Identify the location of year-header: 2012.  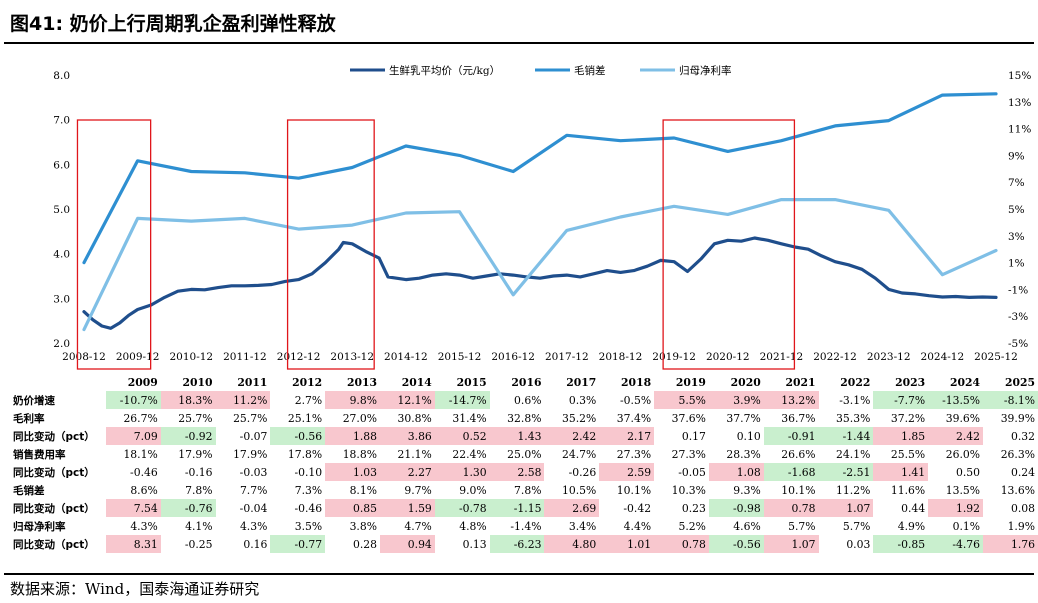
(307, 382).